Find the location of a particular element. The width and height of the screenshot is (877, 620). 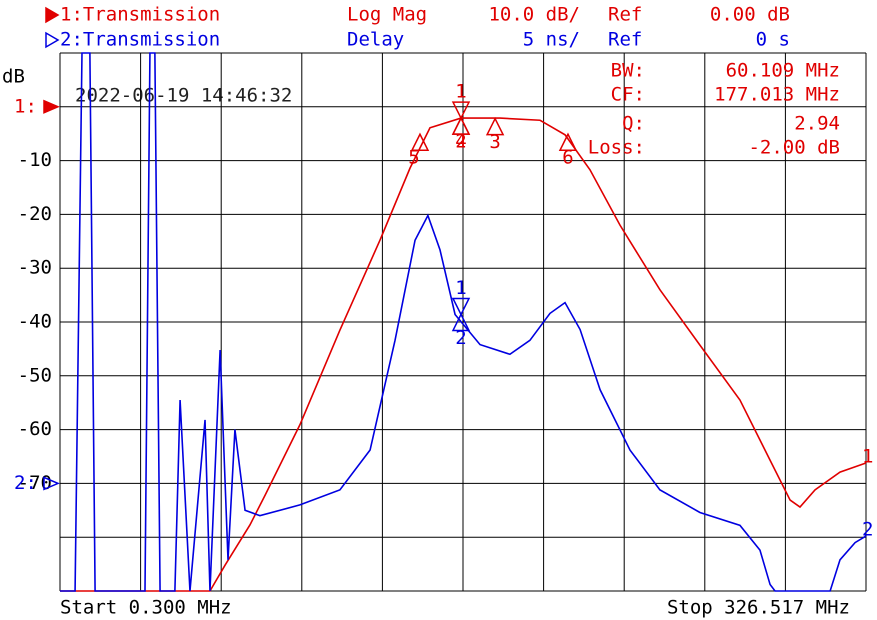

readout-label: Loss: is located at coordinates (616, 148).